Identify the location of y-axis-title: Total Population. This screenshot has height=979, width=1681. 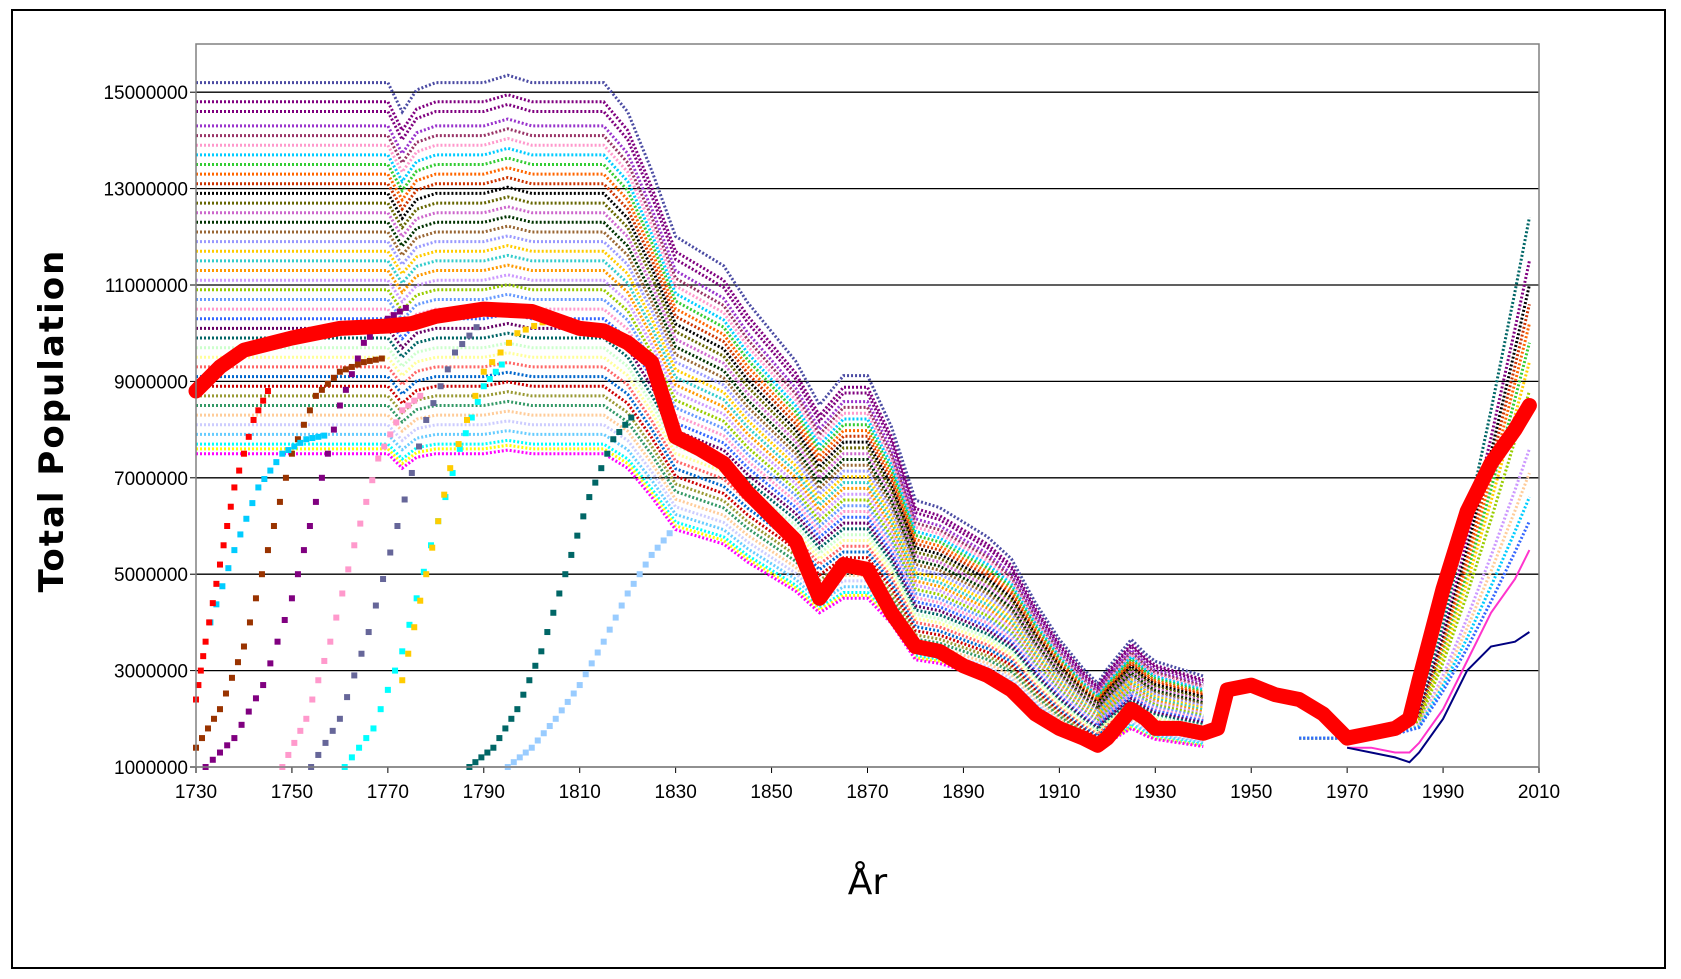
(52, 421).